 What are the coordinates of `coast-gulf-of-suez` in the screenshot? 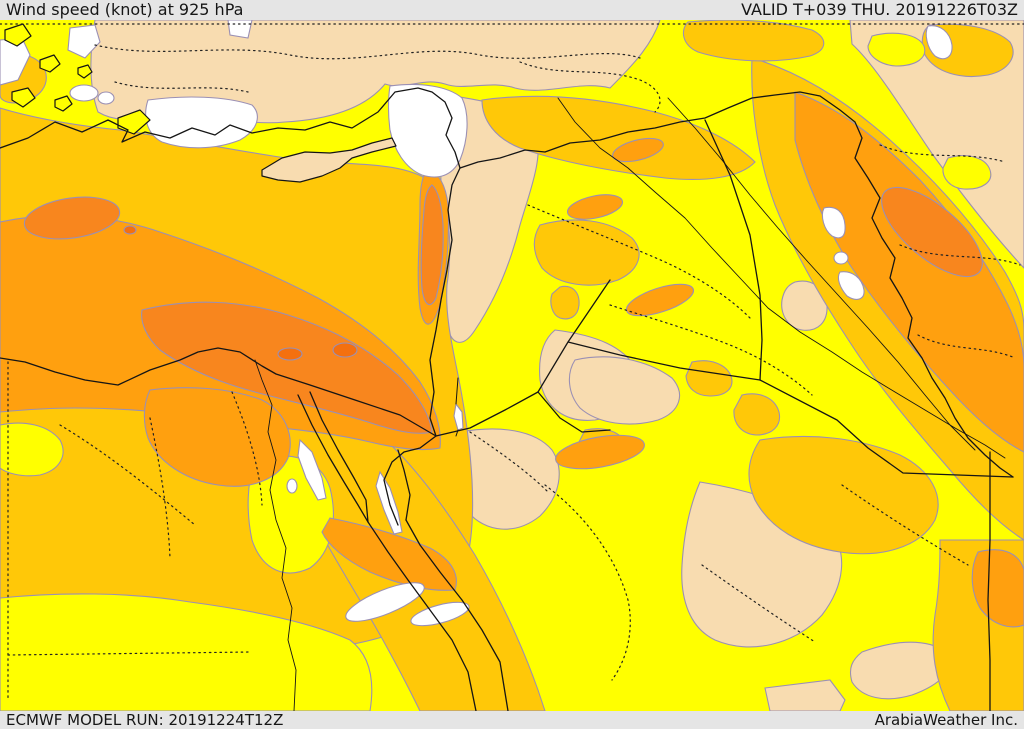 It's located at (333, 457).